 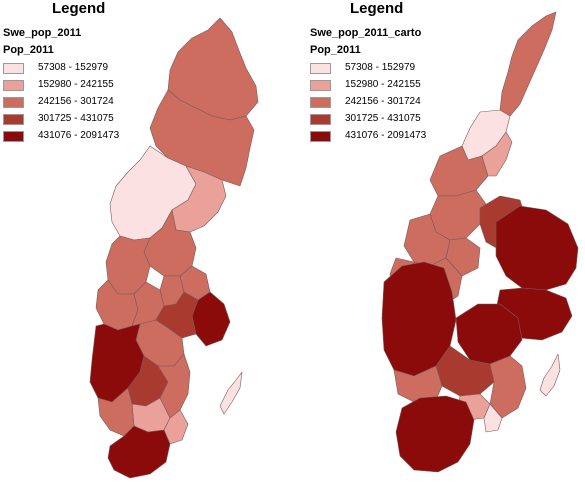 I want to click on carto-region-kalmar, so click(x=508, y=387).